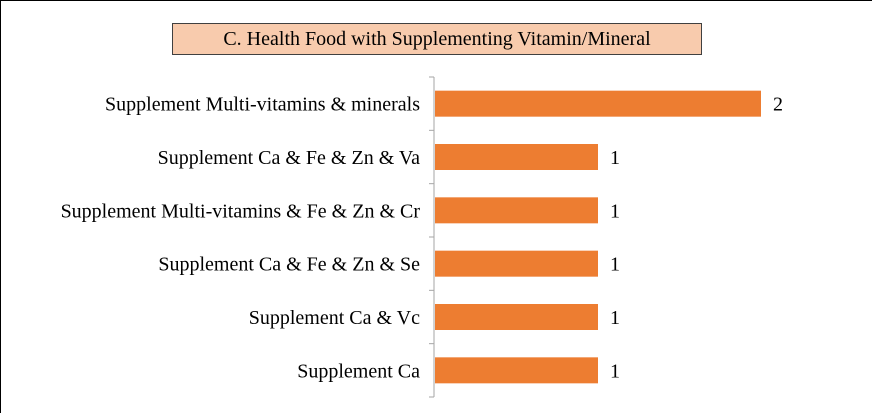 The height and width of the screenshot is (413, 872). What do you see at coordinates (0, 206) in the screenshot?
I see `frame-left-border` at bounding box center [0, 206].